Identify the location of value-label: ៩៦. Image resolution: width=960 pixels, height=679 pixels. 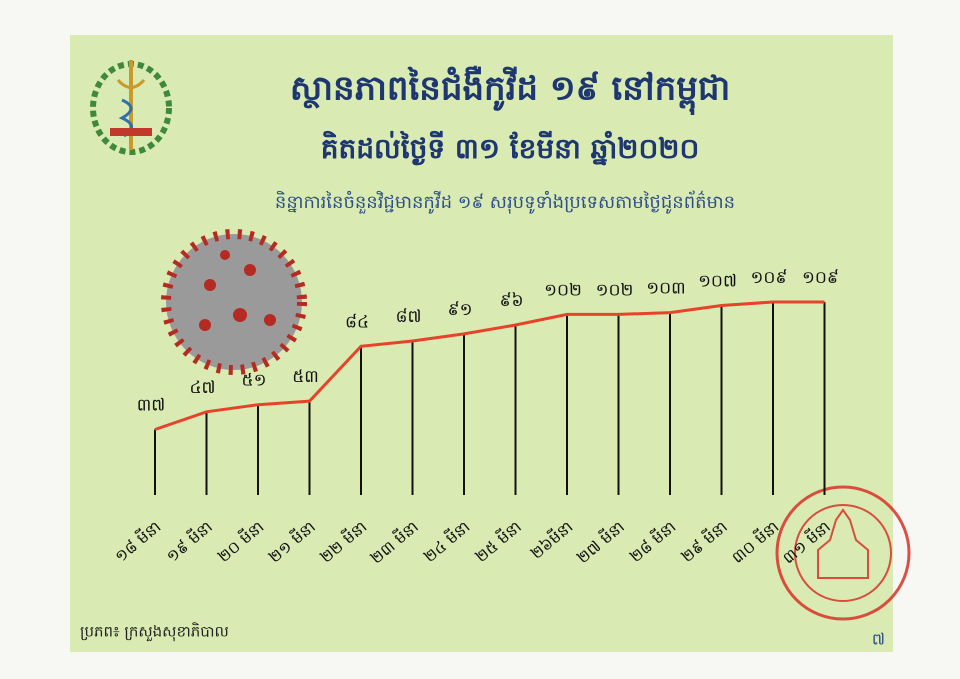
(511, 301).